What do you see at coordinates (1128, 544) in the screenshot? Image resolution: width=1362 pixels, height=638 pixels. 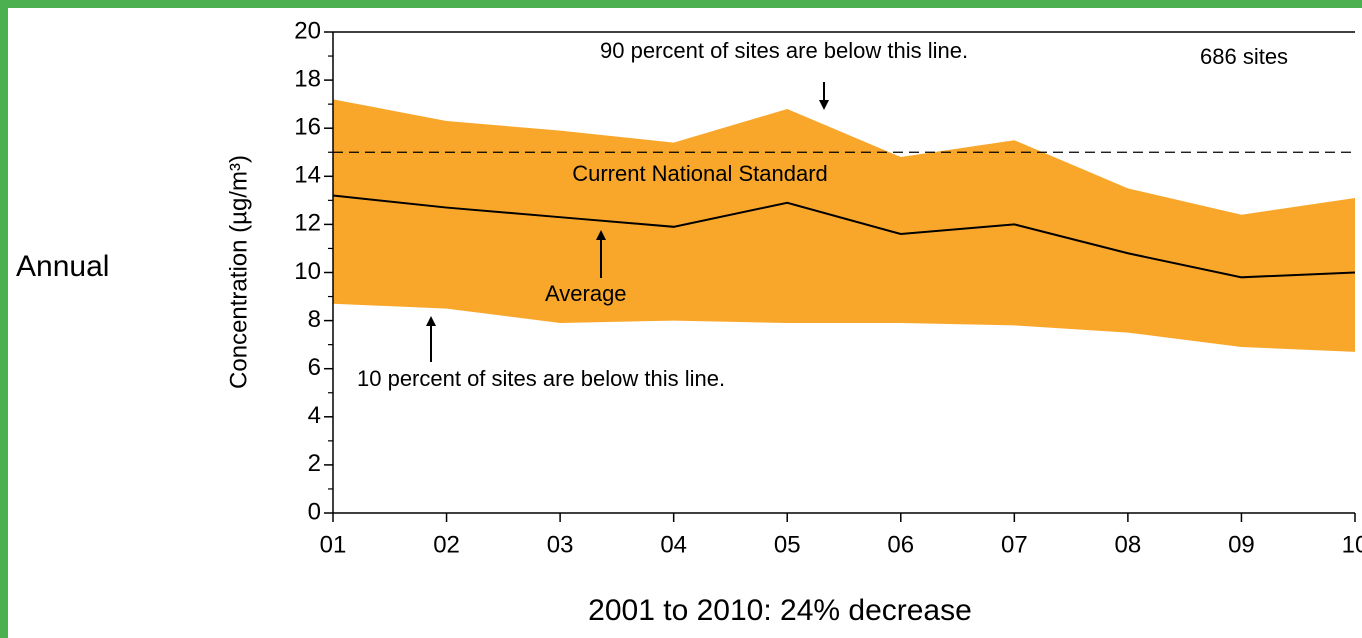 I see `x-tick-label: 08` at bounding box center [1128, 544].